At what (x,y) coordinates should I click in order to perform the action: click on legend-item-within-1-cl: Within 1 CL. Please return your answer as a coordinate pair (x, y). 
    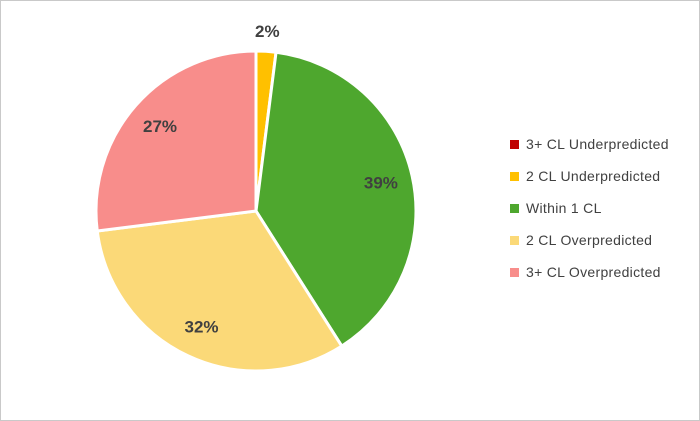
    Looking at the image, I should click on (589, 208).